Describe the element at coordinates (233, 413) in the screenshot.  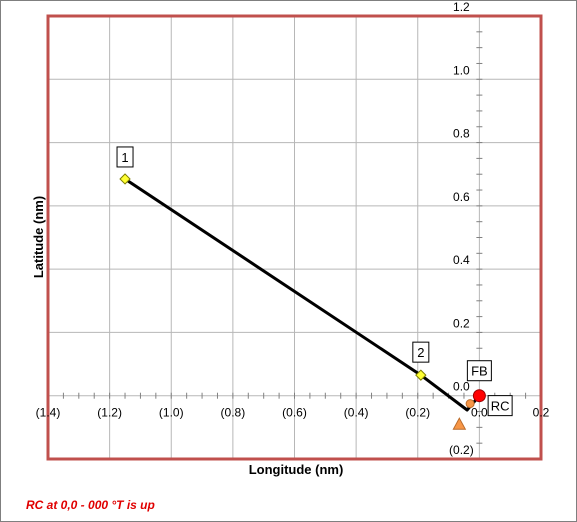
I see `x-tick-label: (0.8)` at that location.